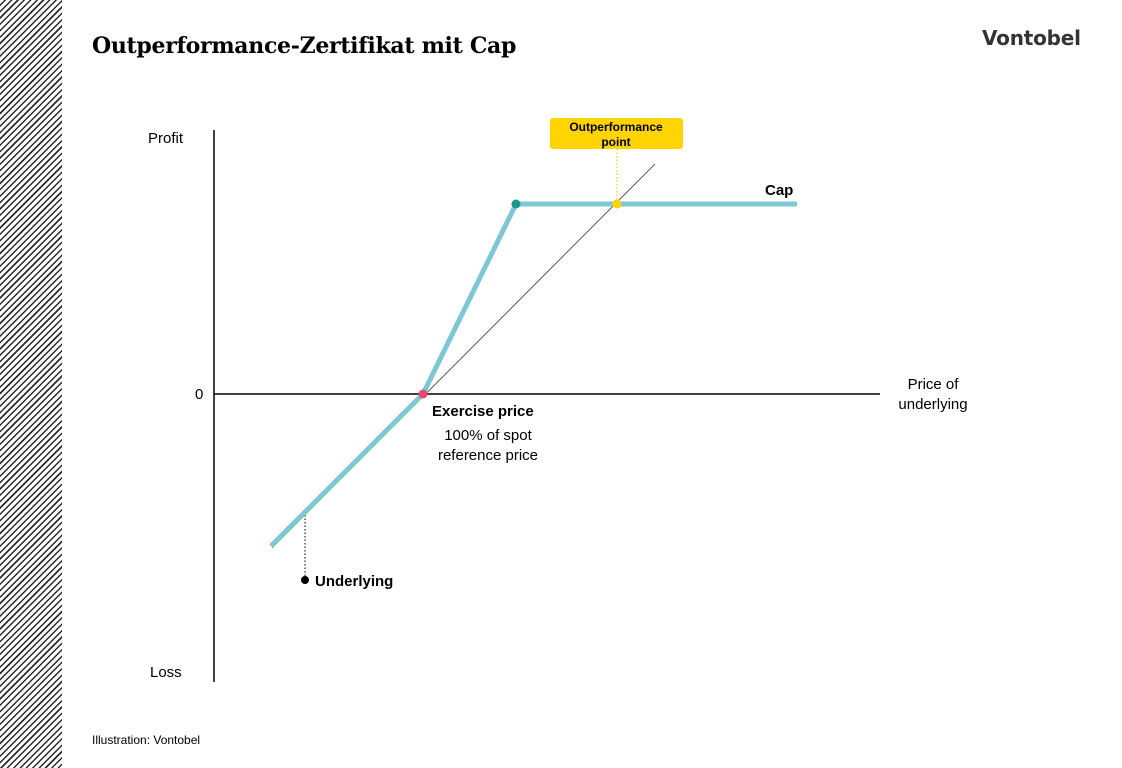  What do you see at coordinates (779, 190) in the screenshot?
I see `cap-label: Cap` at bounding box center [779, 190].